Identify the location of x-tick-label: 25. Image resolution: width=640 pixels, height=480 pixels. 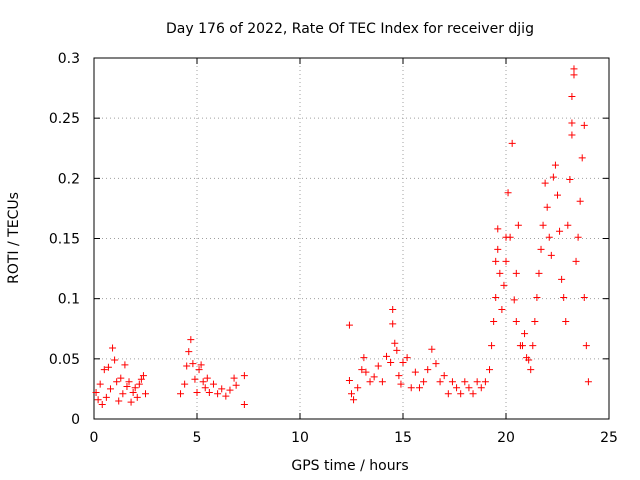
(609, 438).